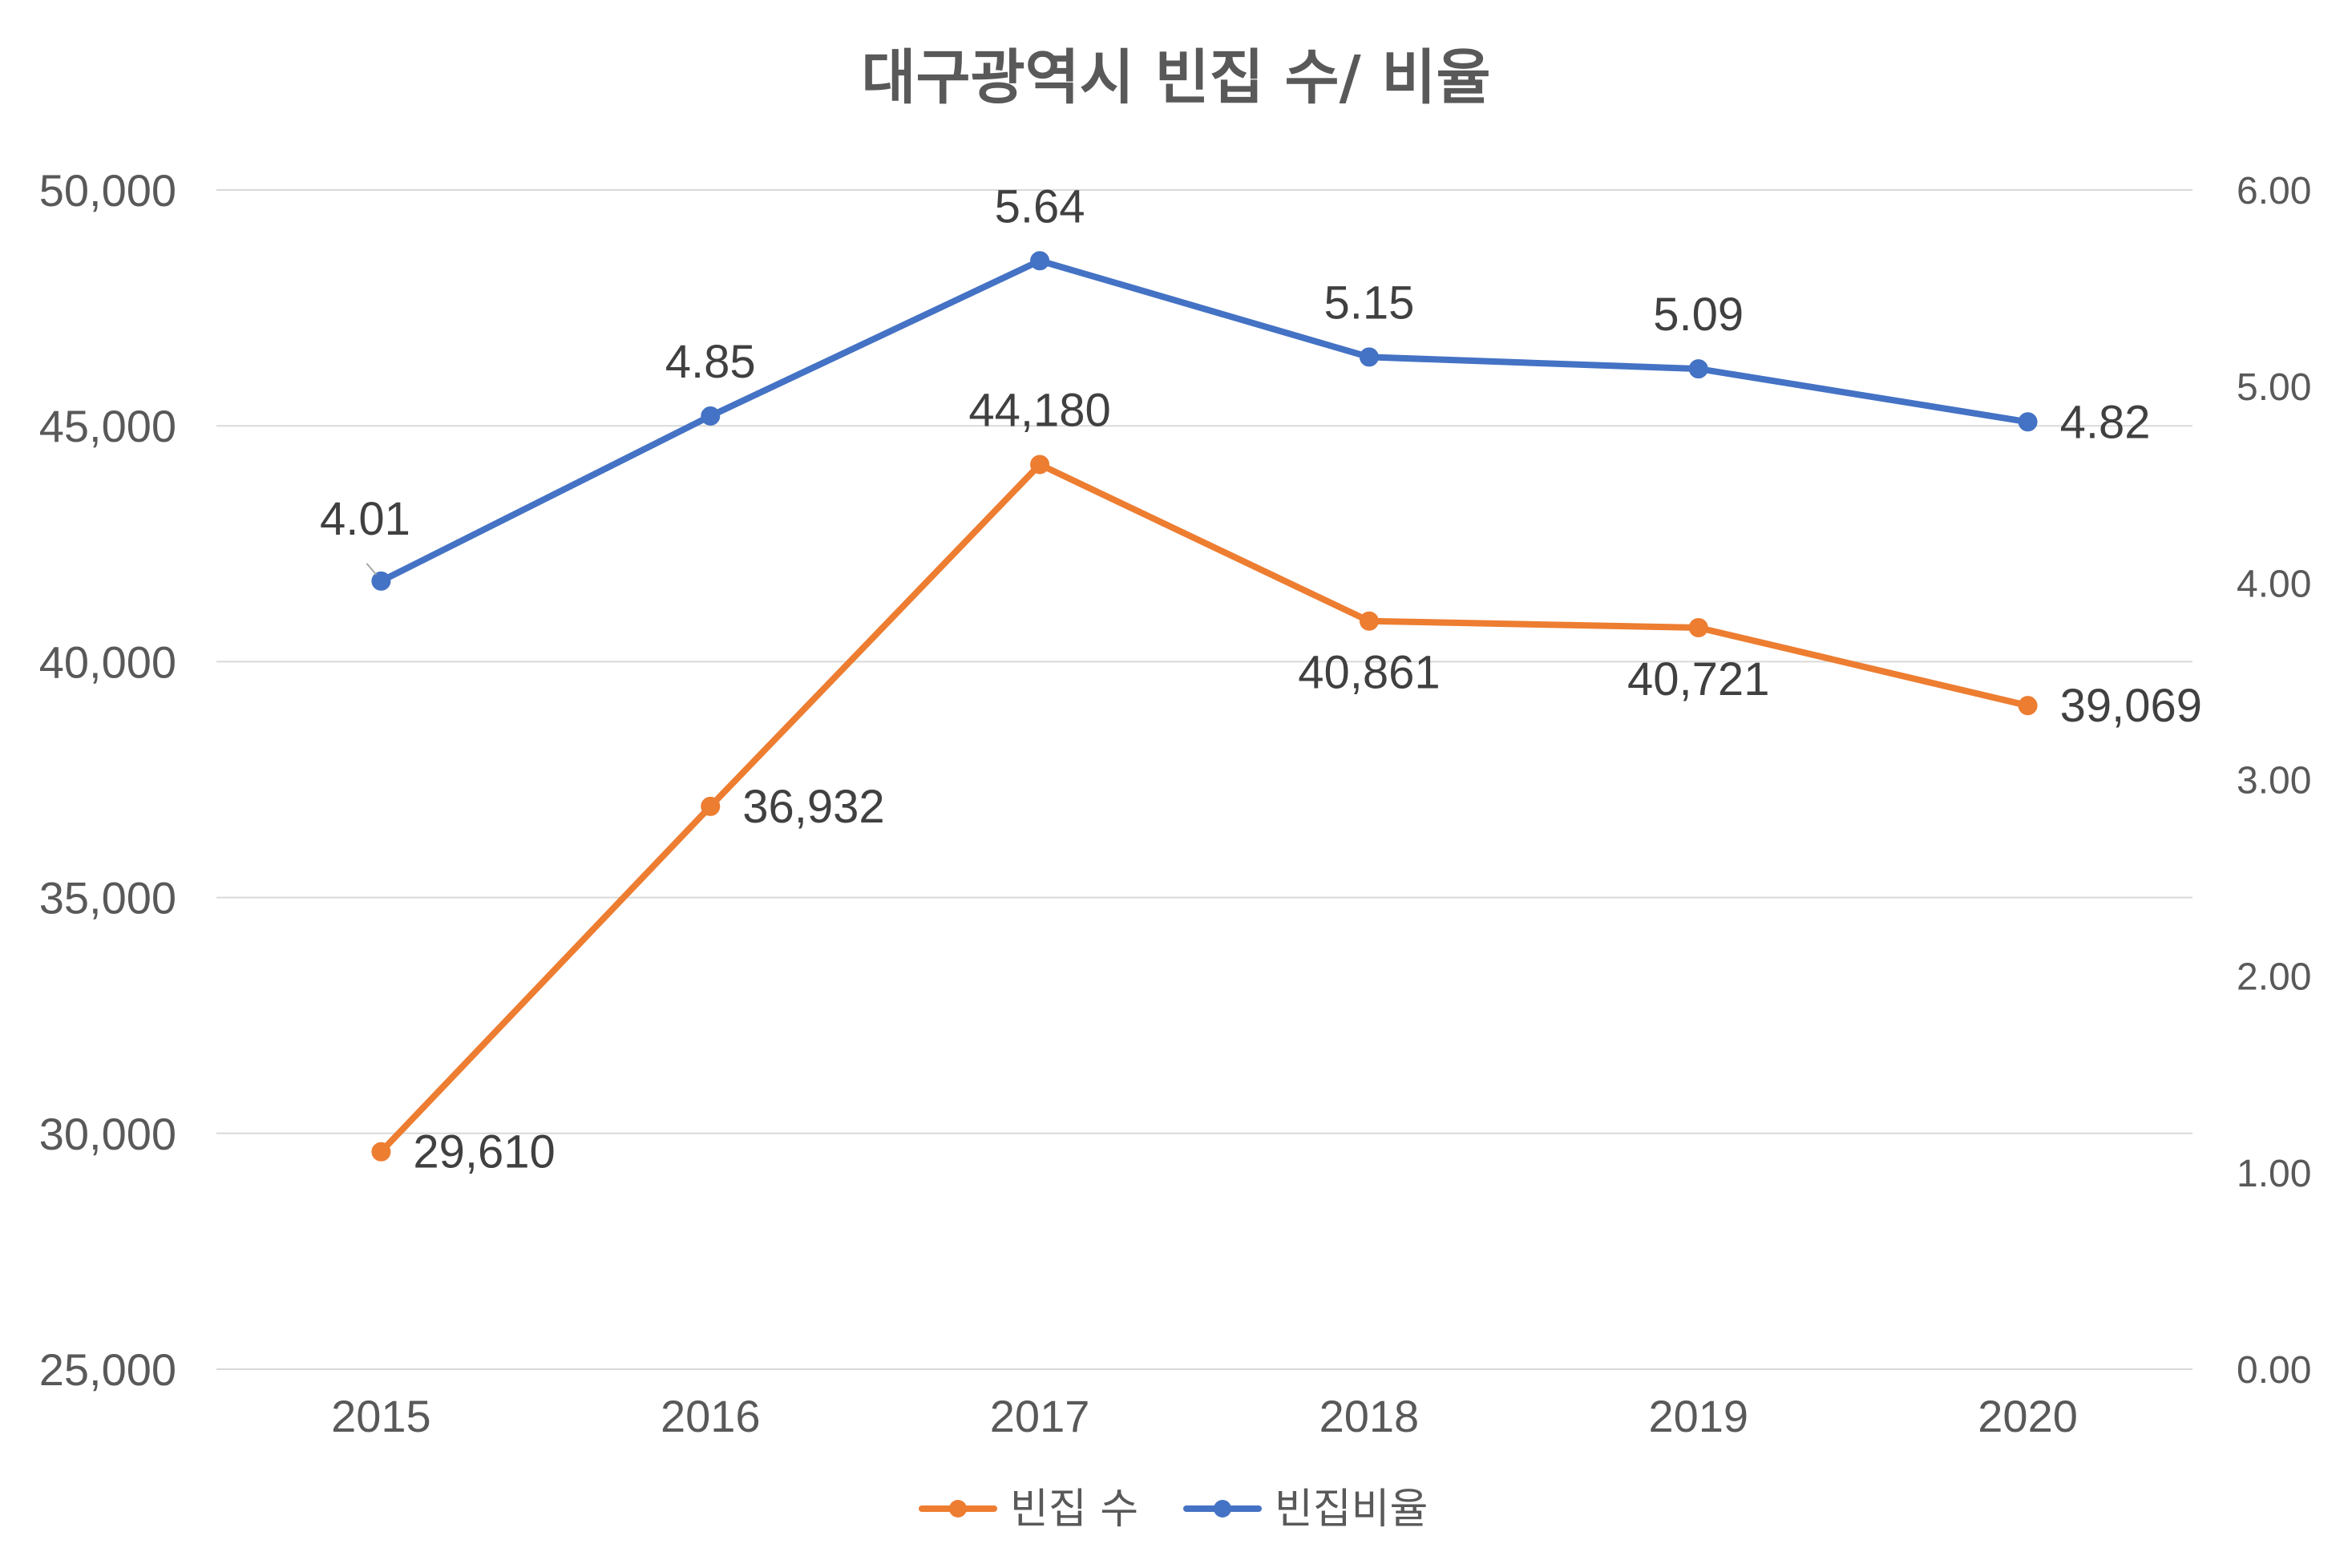 The height and width of the screenshot is (1568, 2352). Describe the element at coordinates (1204, 1416) in the screenshot. I see `x-axis: 2015 2016 2017 2018 2019 2020` at that location.